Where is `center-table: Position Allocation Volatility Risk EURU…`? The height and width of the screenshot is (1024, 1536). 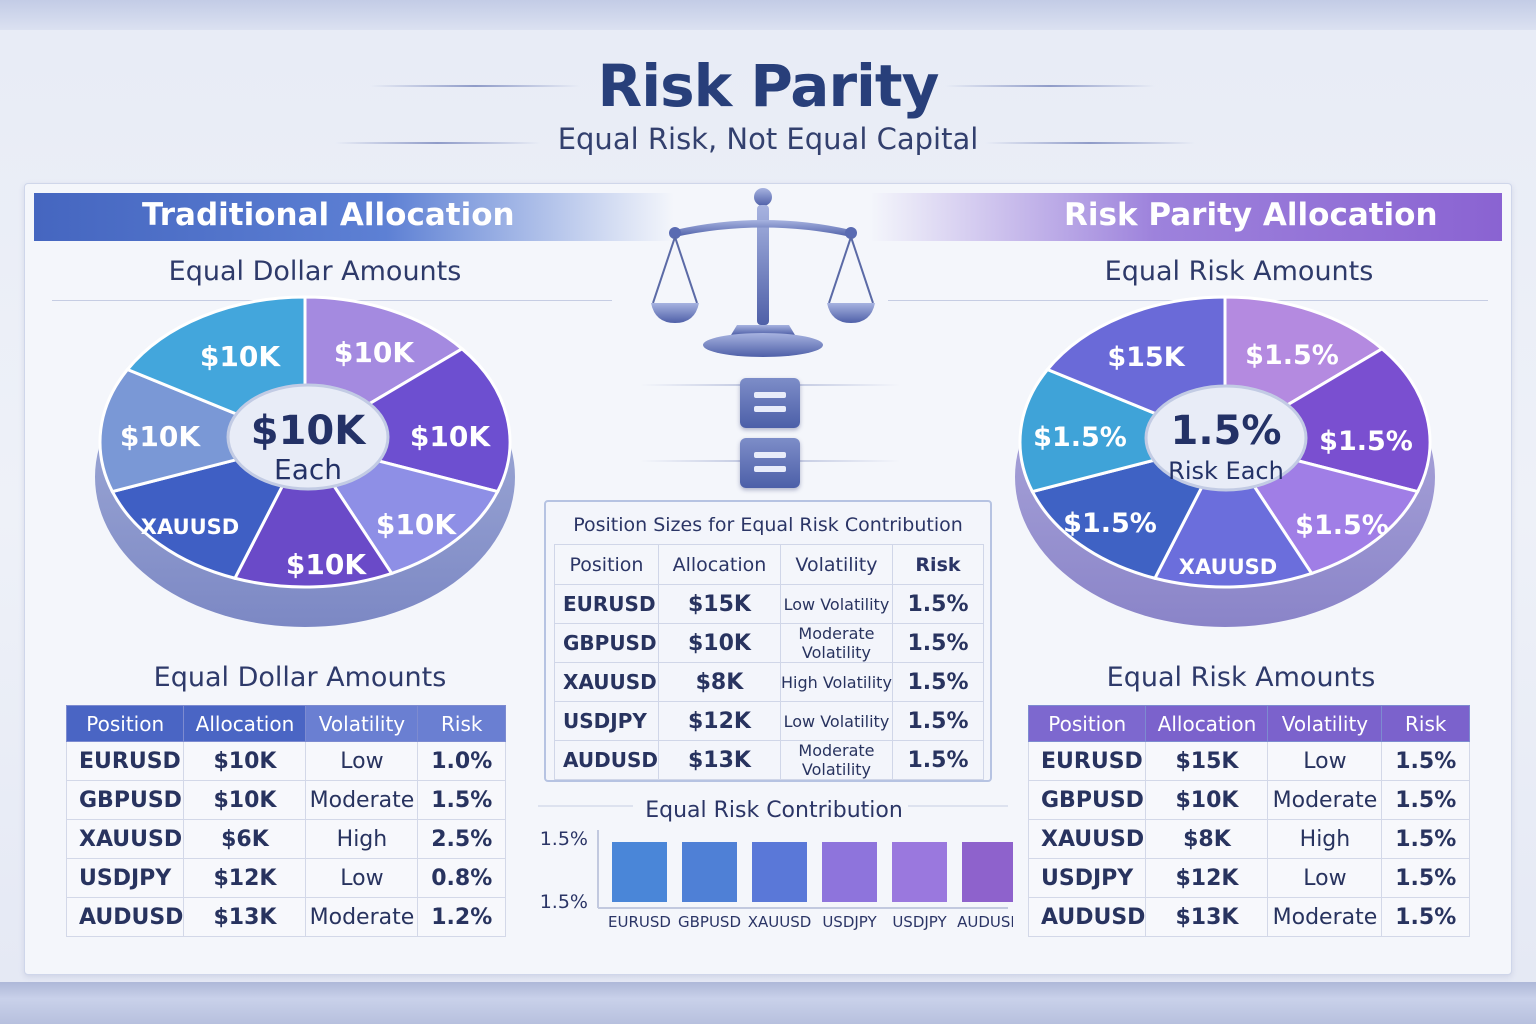
center-table: Position Allocation Volatility Risk EURU… is located at coordinates (769, 662).